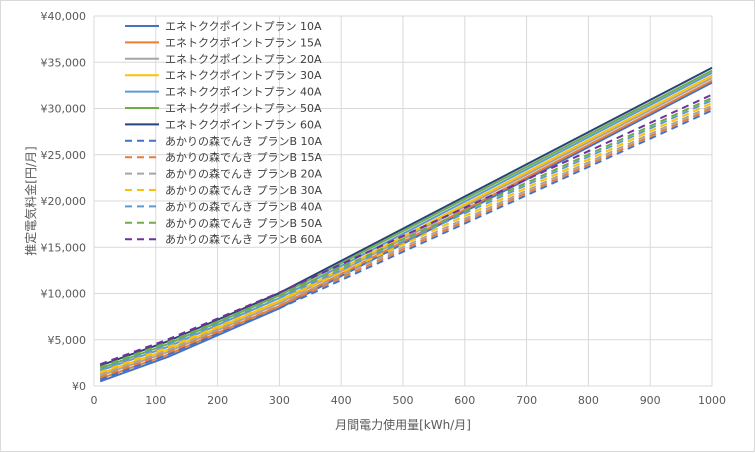  What do you see at coordinates (243, 92) in the screenshot?
I see `legend-entry-label: エネトククポイントプラン 40A` at bounding box center [243, 92].